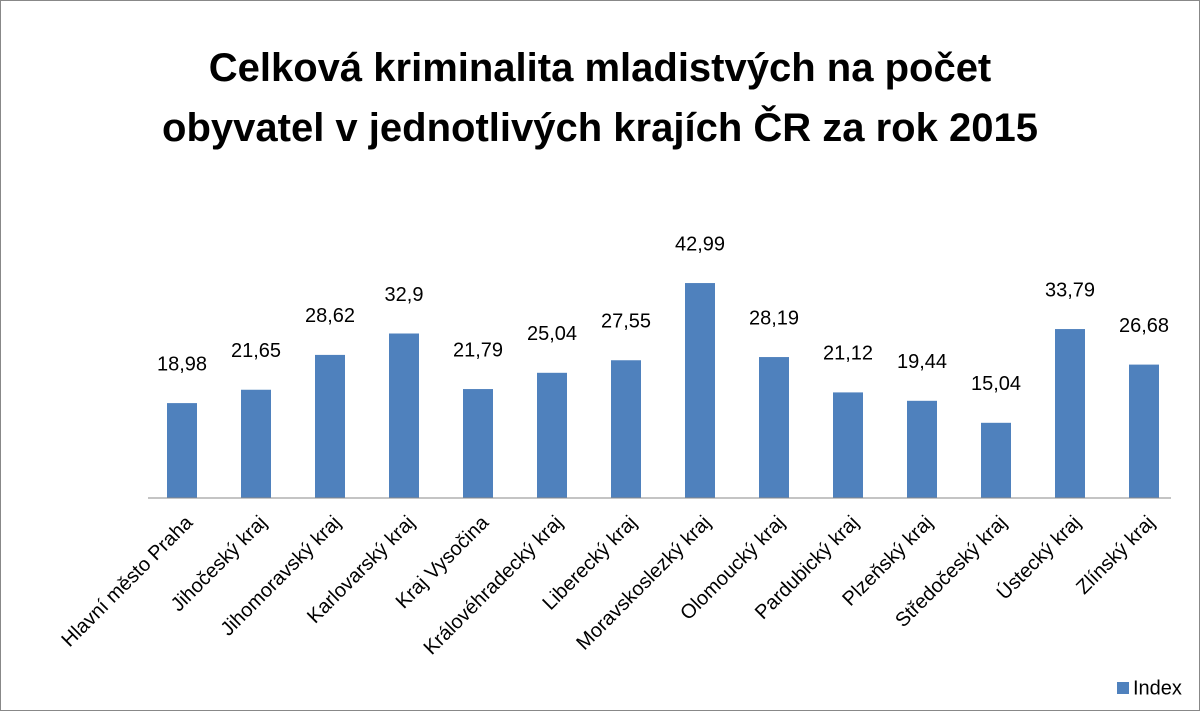  I want to click on data-label: 33,79, so click(1070, 290).